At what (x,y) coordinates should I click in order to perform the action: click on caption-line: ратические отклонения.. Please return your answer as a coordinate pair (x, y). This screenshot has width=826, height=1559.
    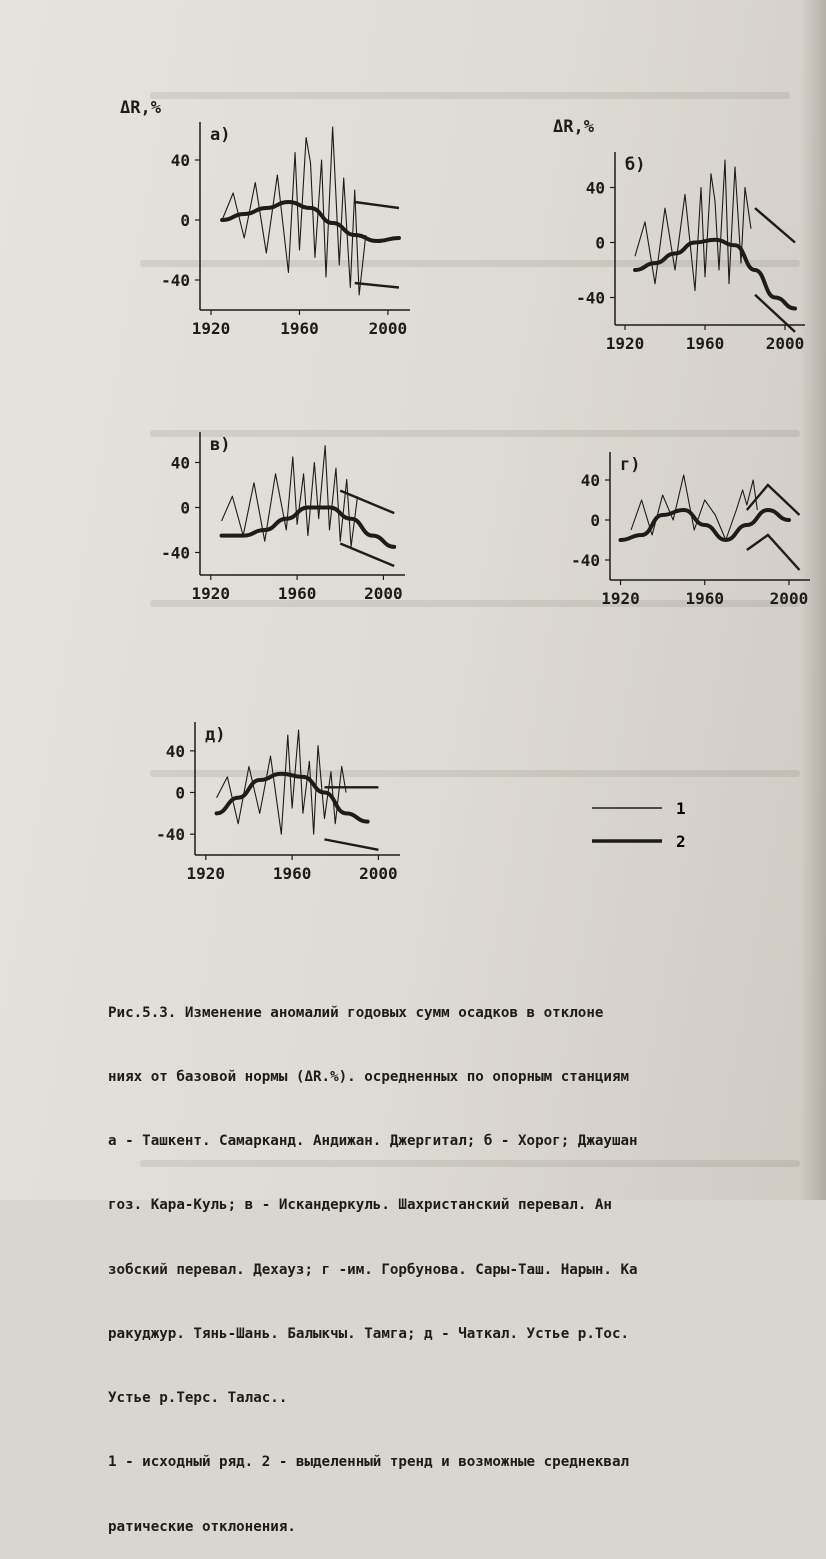
    Looking at the image, I should click on (202, 1526).